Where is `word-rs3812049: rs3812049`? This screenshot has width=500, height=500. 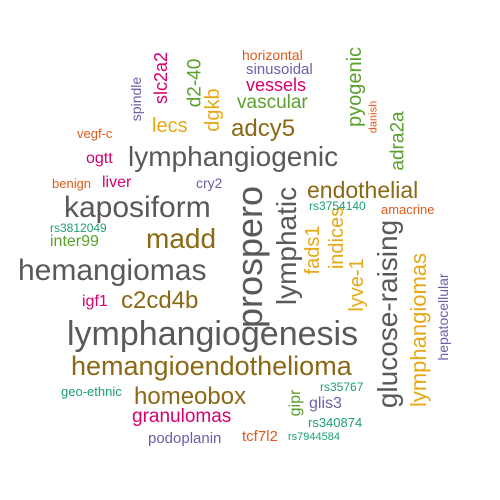 word-rs3812049: rs3812049 is located at coordinates (78, 228).